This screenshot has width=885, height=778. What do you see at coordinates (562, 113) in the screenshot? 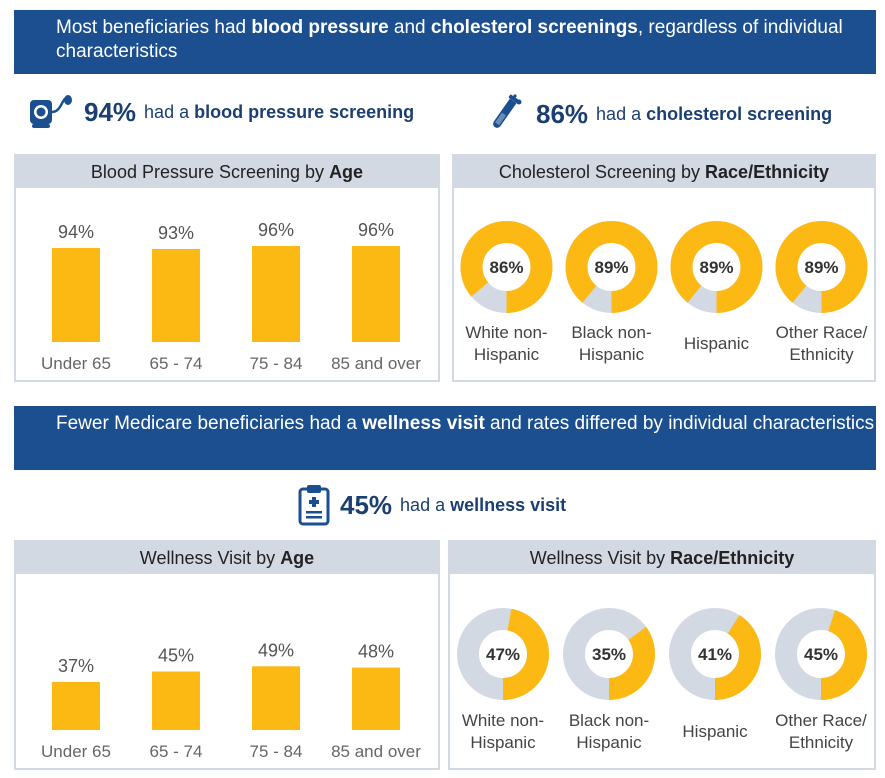
I see `stat-percent: 86%` at bounding box center [562, 113].